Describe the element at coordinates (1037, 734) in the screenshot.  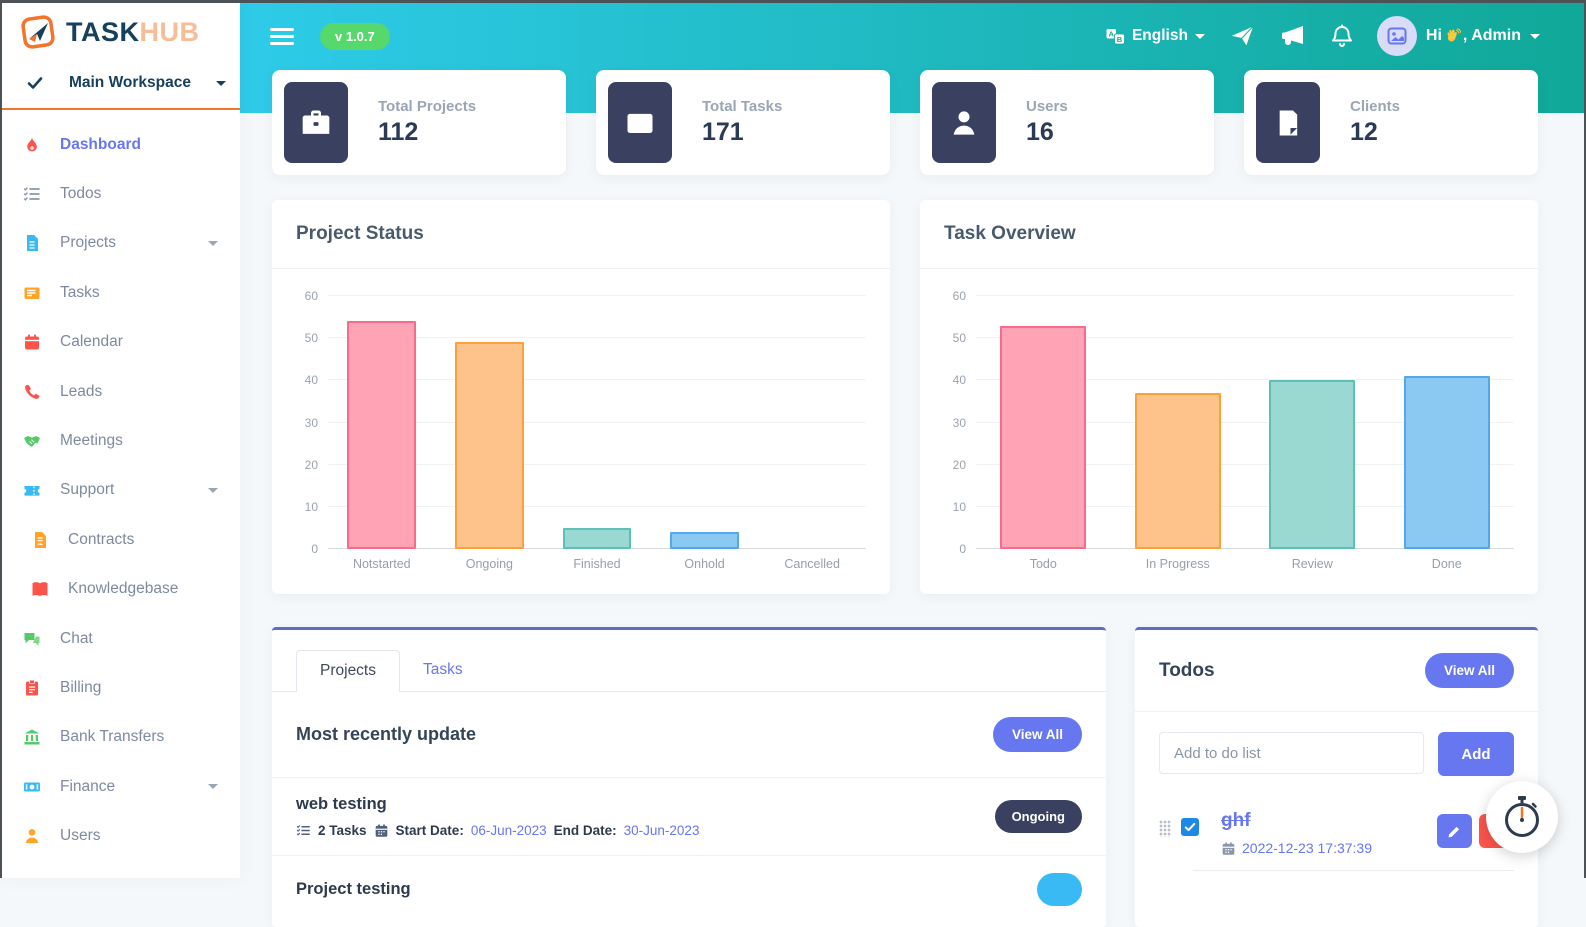
I see `view-all-projects-button: View All` at that location.